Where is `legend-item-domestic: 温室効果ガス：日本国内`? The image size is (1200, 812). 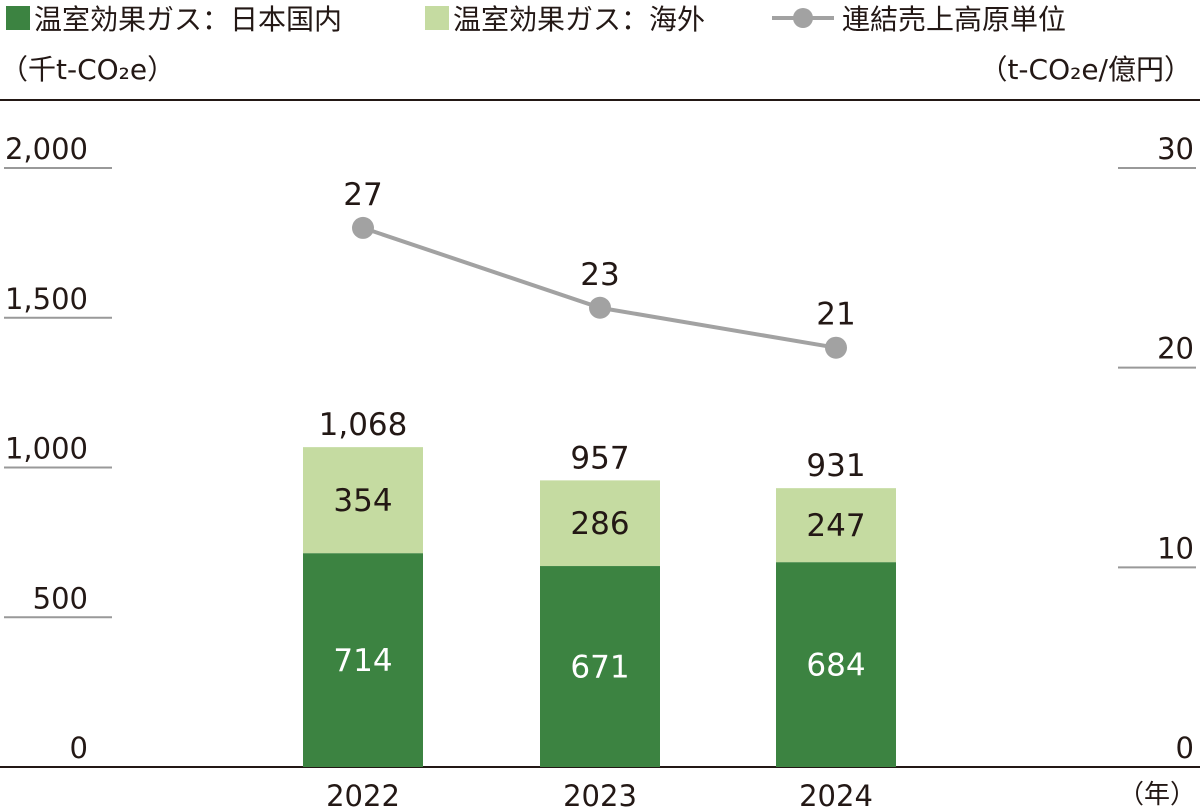
legend-item-domestic: 温室効果ガス：日本国内 is located at coordinates (174, 18).